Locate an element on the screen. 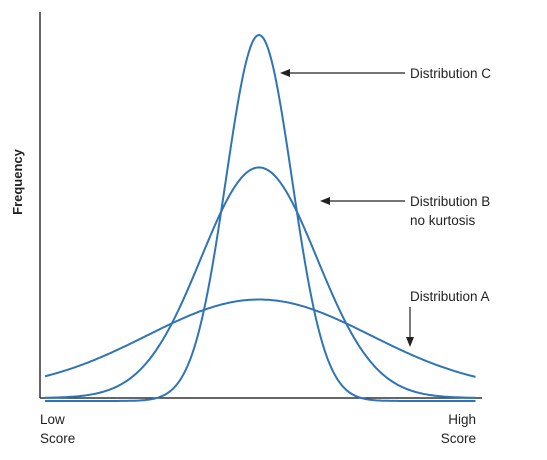 This screenshot has width=547, height=460. distribution-a-label: Distribution A is located at coordinates (450, 296).